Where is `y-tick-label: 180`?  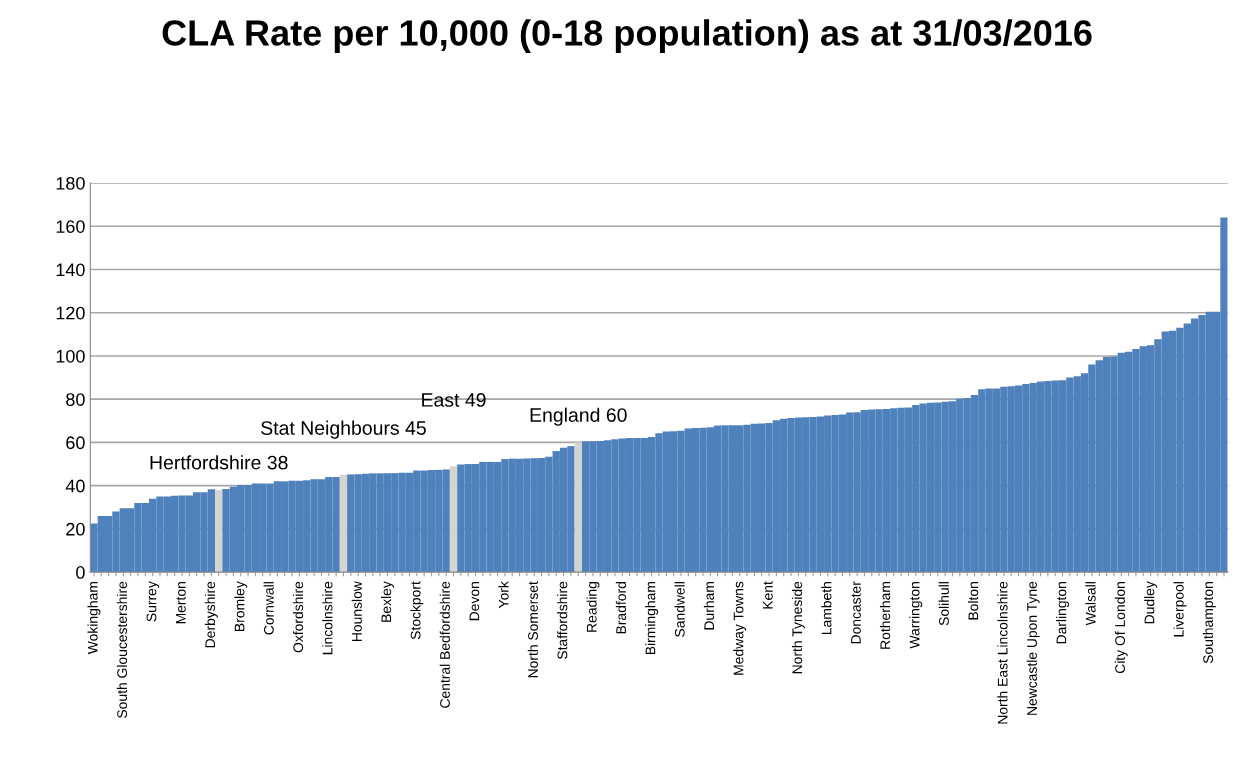
y-tick-label: 180 is located at coordinates (70, 183).